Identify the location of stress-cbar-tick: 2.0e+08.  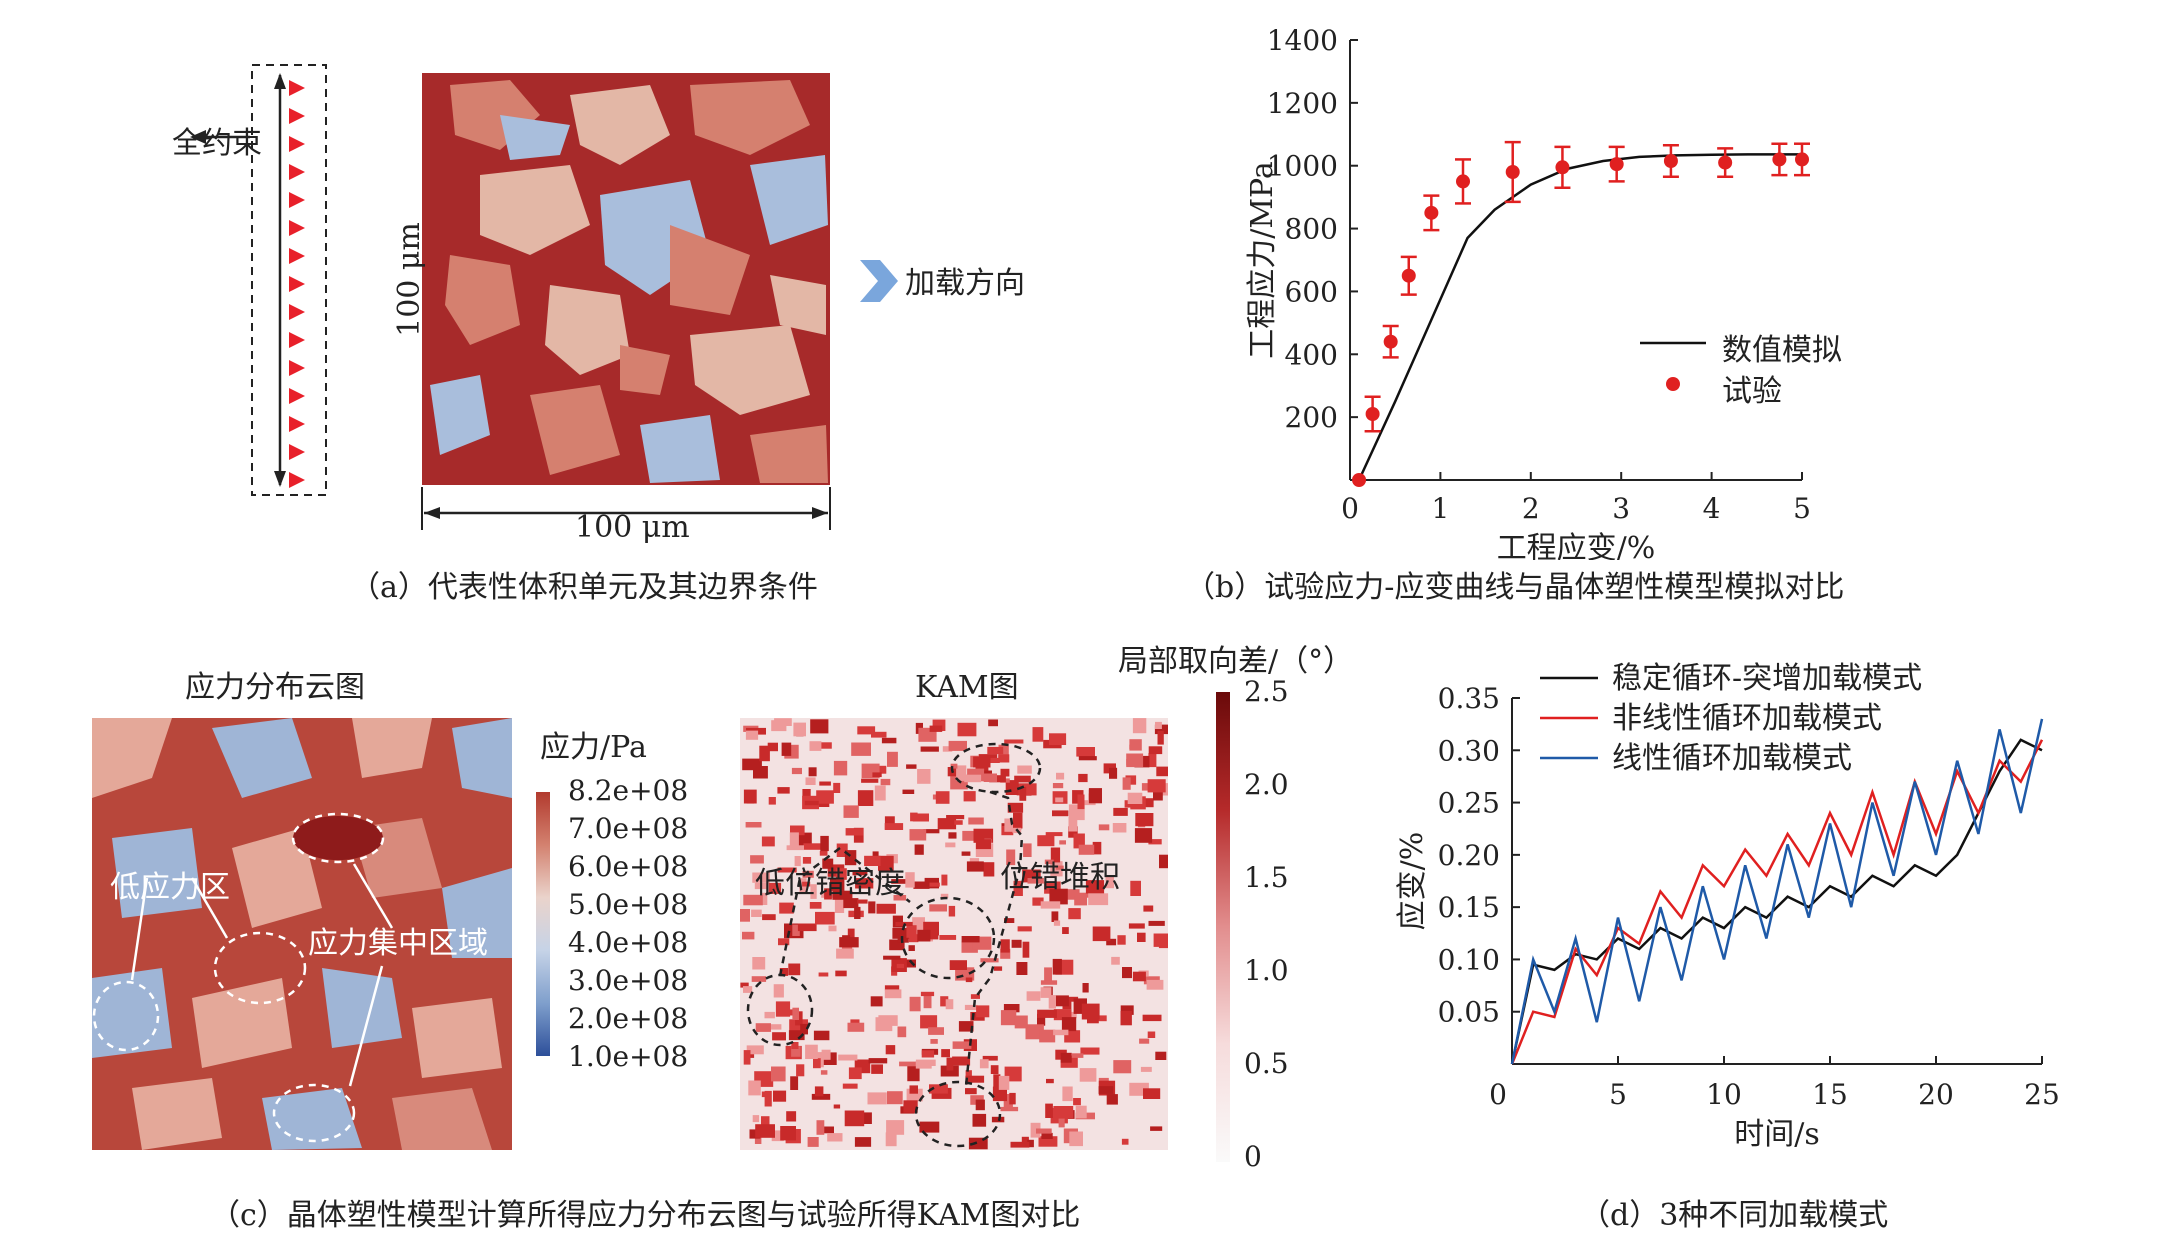
(628, 1018).